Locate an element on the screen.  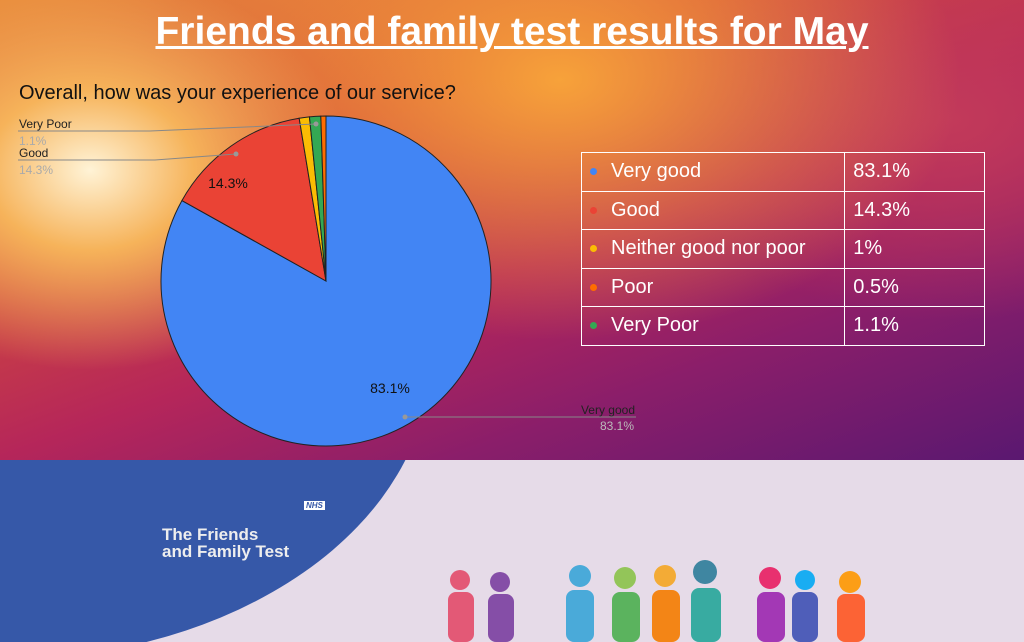
people-illustration is located at coordinates (656, 601).